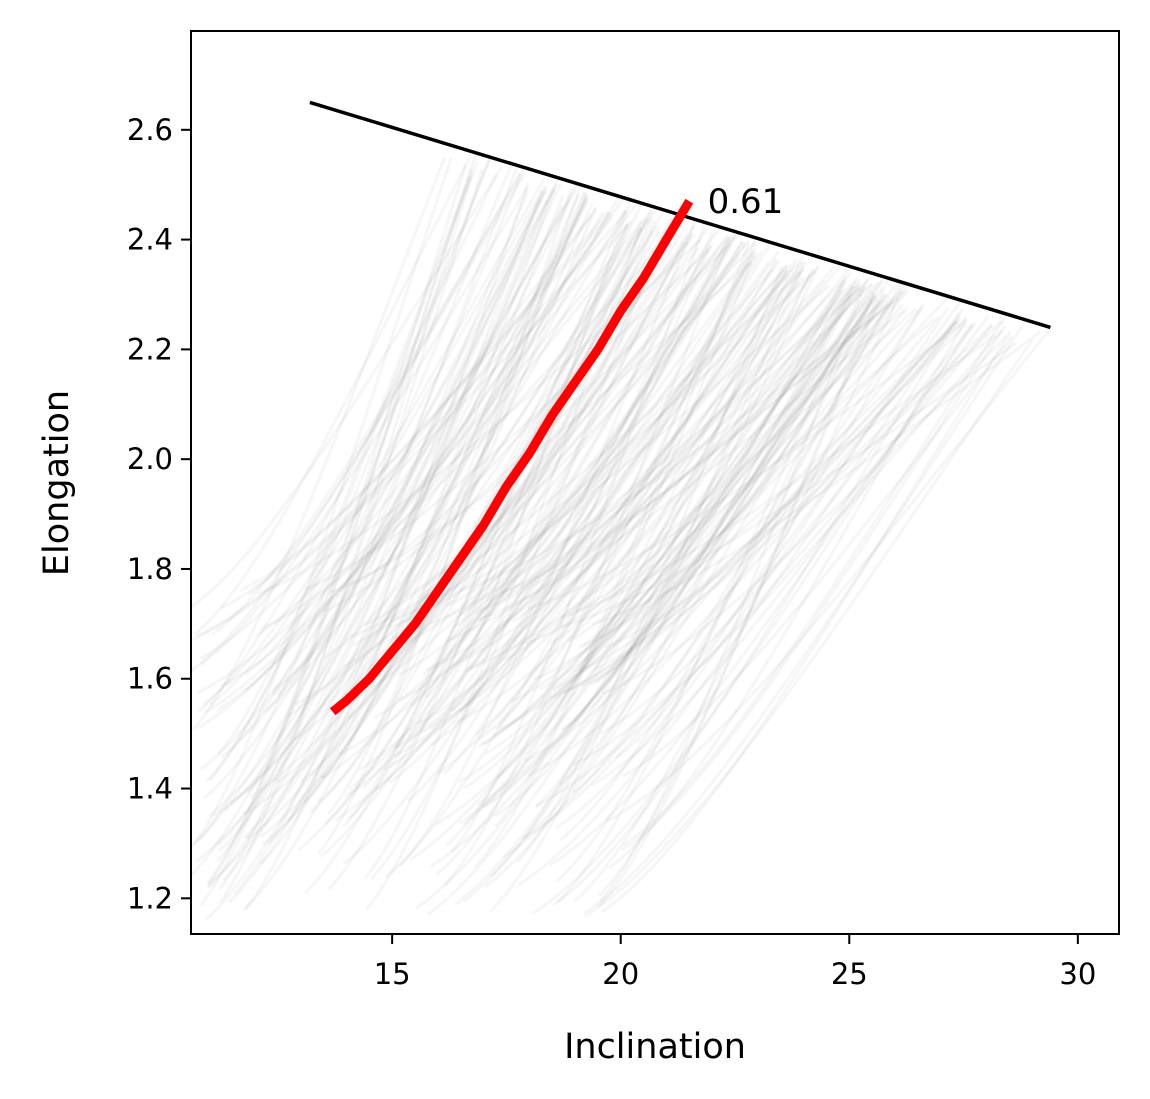  What do you see at coordinates (150, 898) in the screenshot?
I see `y-tick-label: 1.2` at bounding box center [150, 898].